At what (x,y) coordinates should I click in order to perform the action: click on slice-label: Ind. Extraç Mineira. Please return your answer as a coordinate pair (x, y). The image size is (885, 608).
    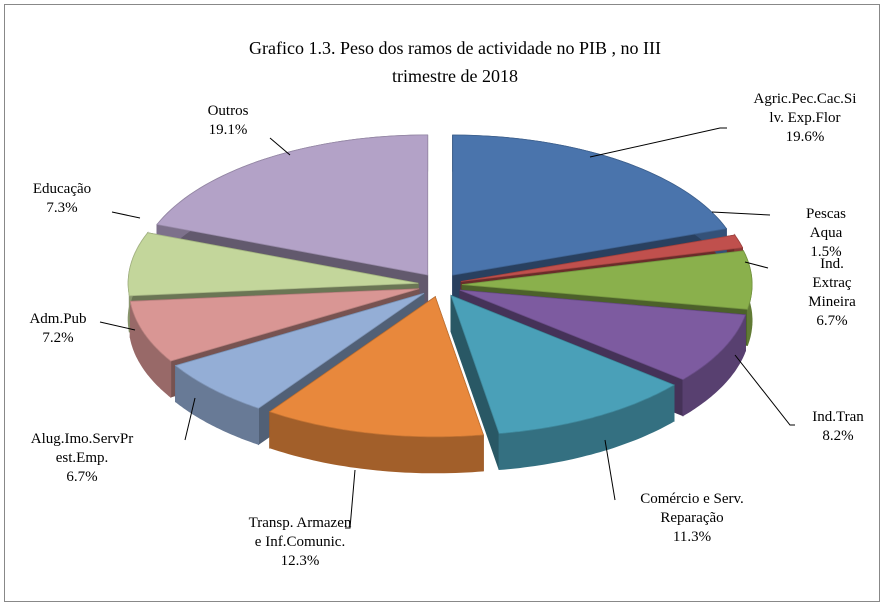
    Looking at the image, I should click on (832, 283).